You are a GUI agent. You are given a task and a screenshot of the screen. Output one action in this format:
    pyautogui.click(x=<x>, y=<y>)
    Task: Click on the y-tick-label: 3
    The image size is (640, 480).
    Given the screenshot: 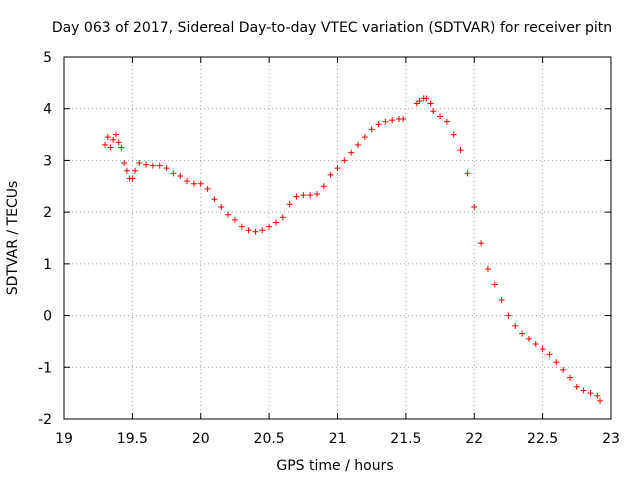 What is the action you would take?
    pyautogui.click(x=47, y=161)
    